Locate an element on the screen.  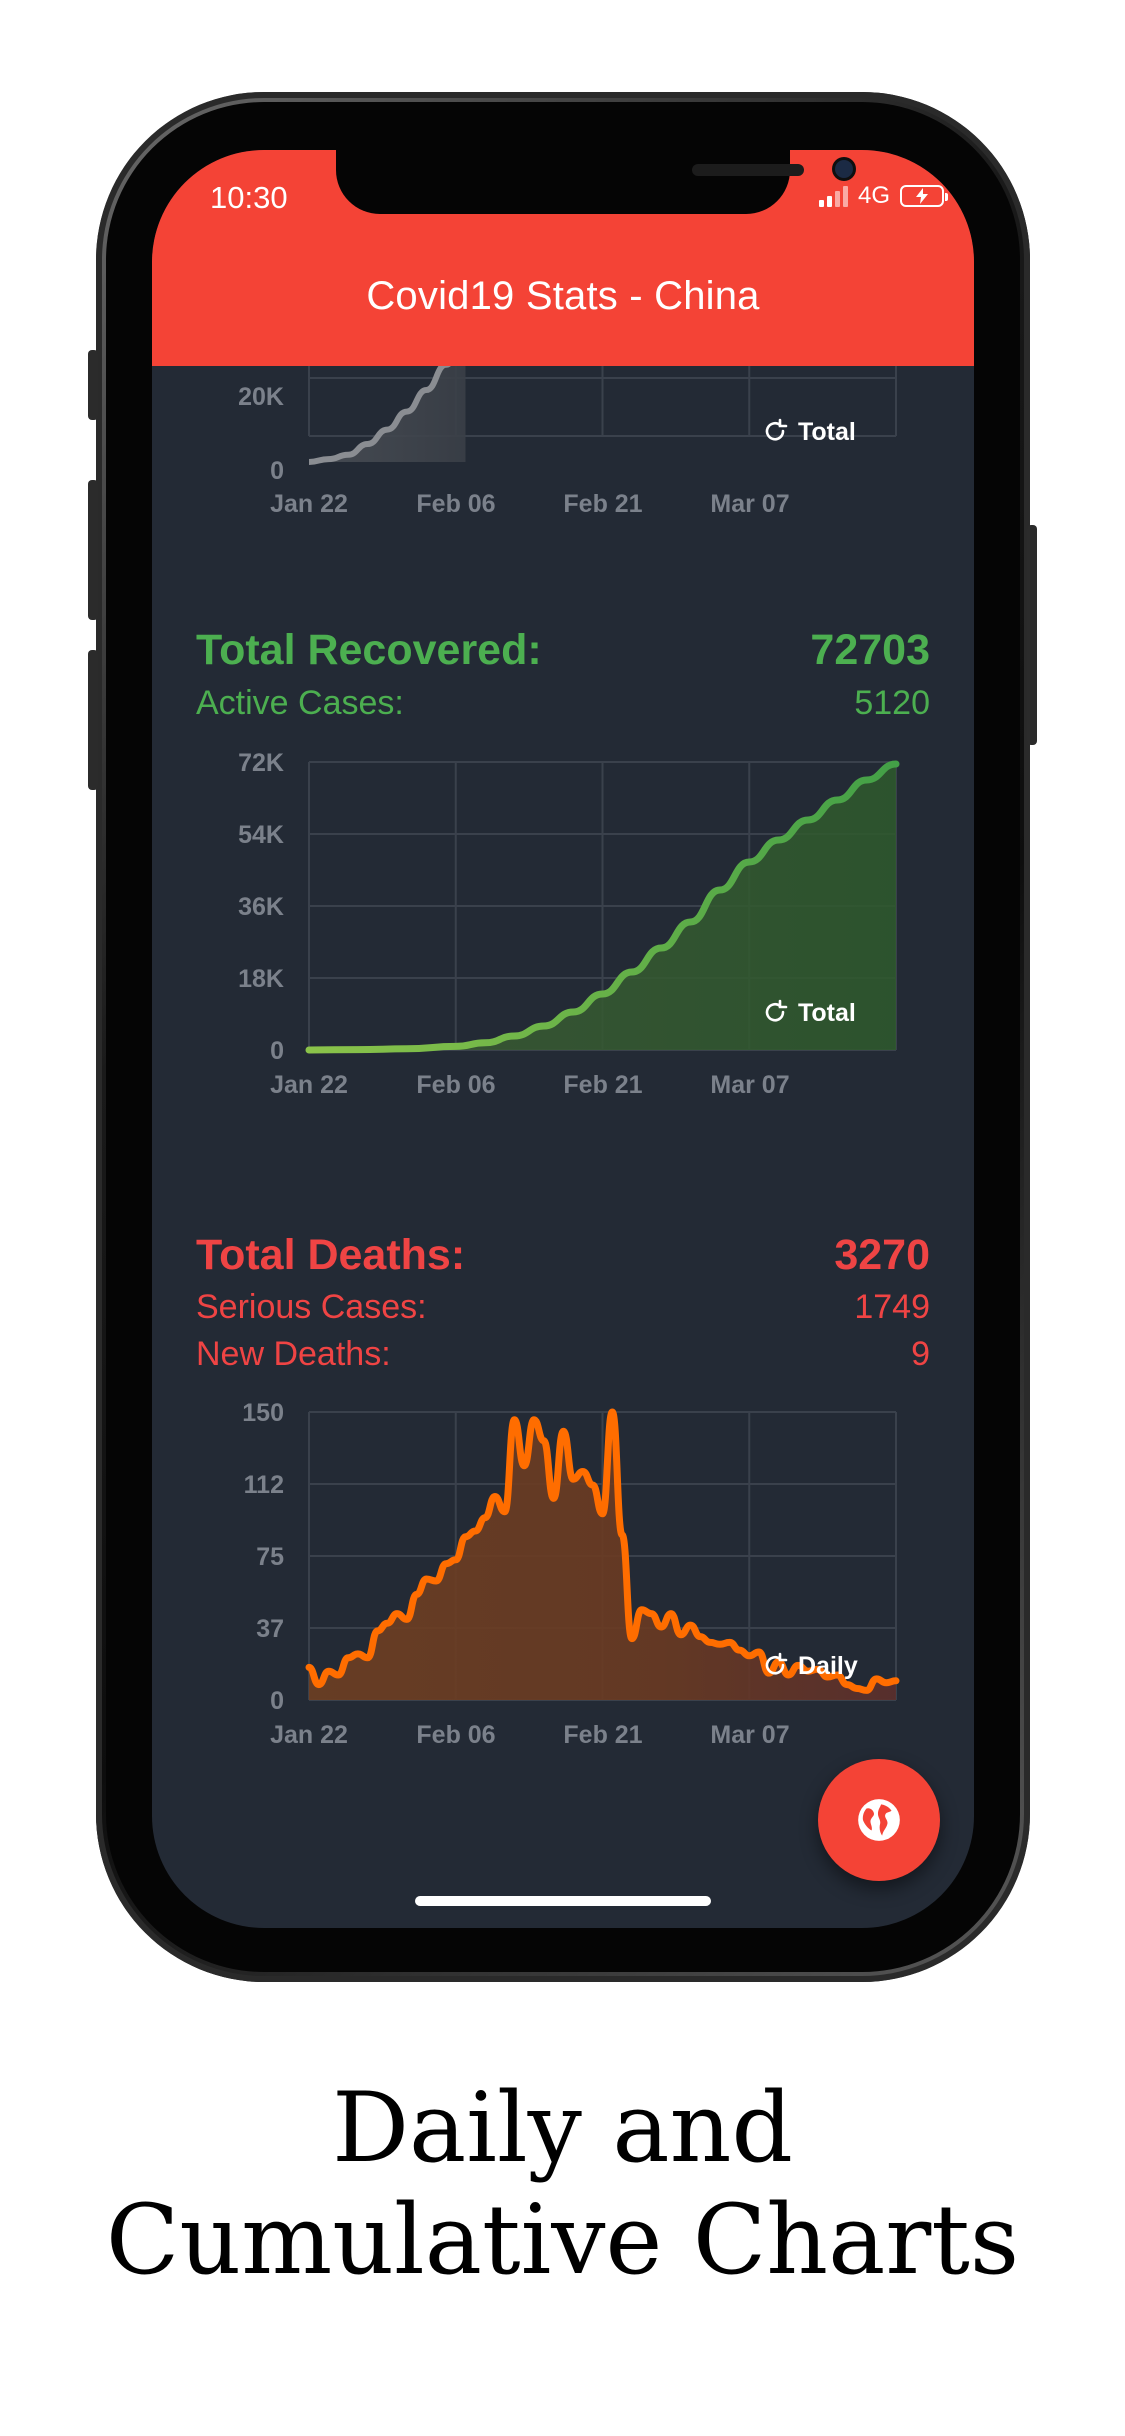
active-cases-label: Active Cases: is located at coordinates (300, 703).